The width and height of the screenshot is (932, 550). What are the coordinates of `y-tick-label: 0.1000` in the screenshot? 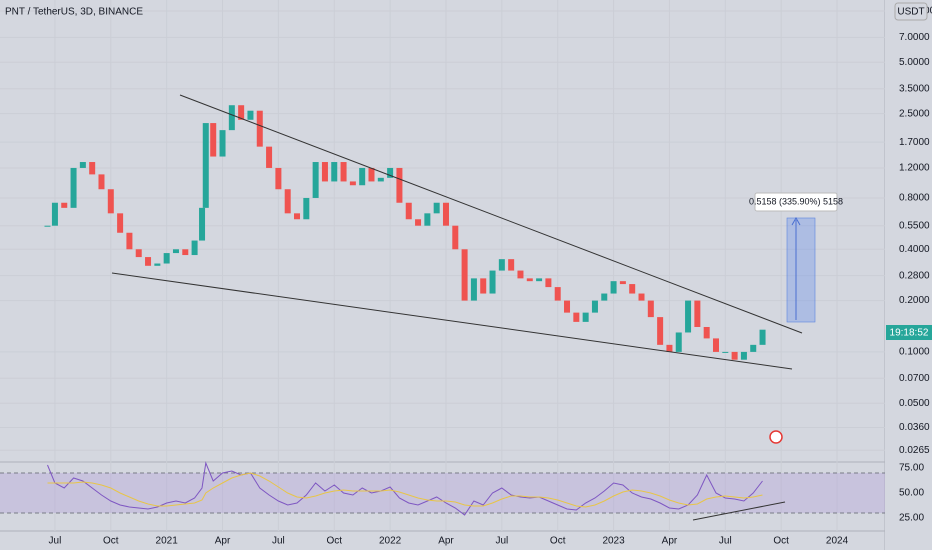 It's located at (914, 352).